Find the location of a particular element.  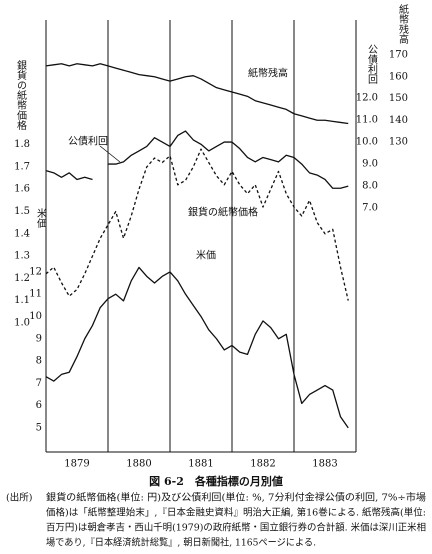

silver-tick-label: 1.8 is located at coordinates (22, 144).